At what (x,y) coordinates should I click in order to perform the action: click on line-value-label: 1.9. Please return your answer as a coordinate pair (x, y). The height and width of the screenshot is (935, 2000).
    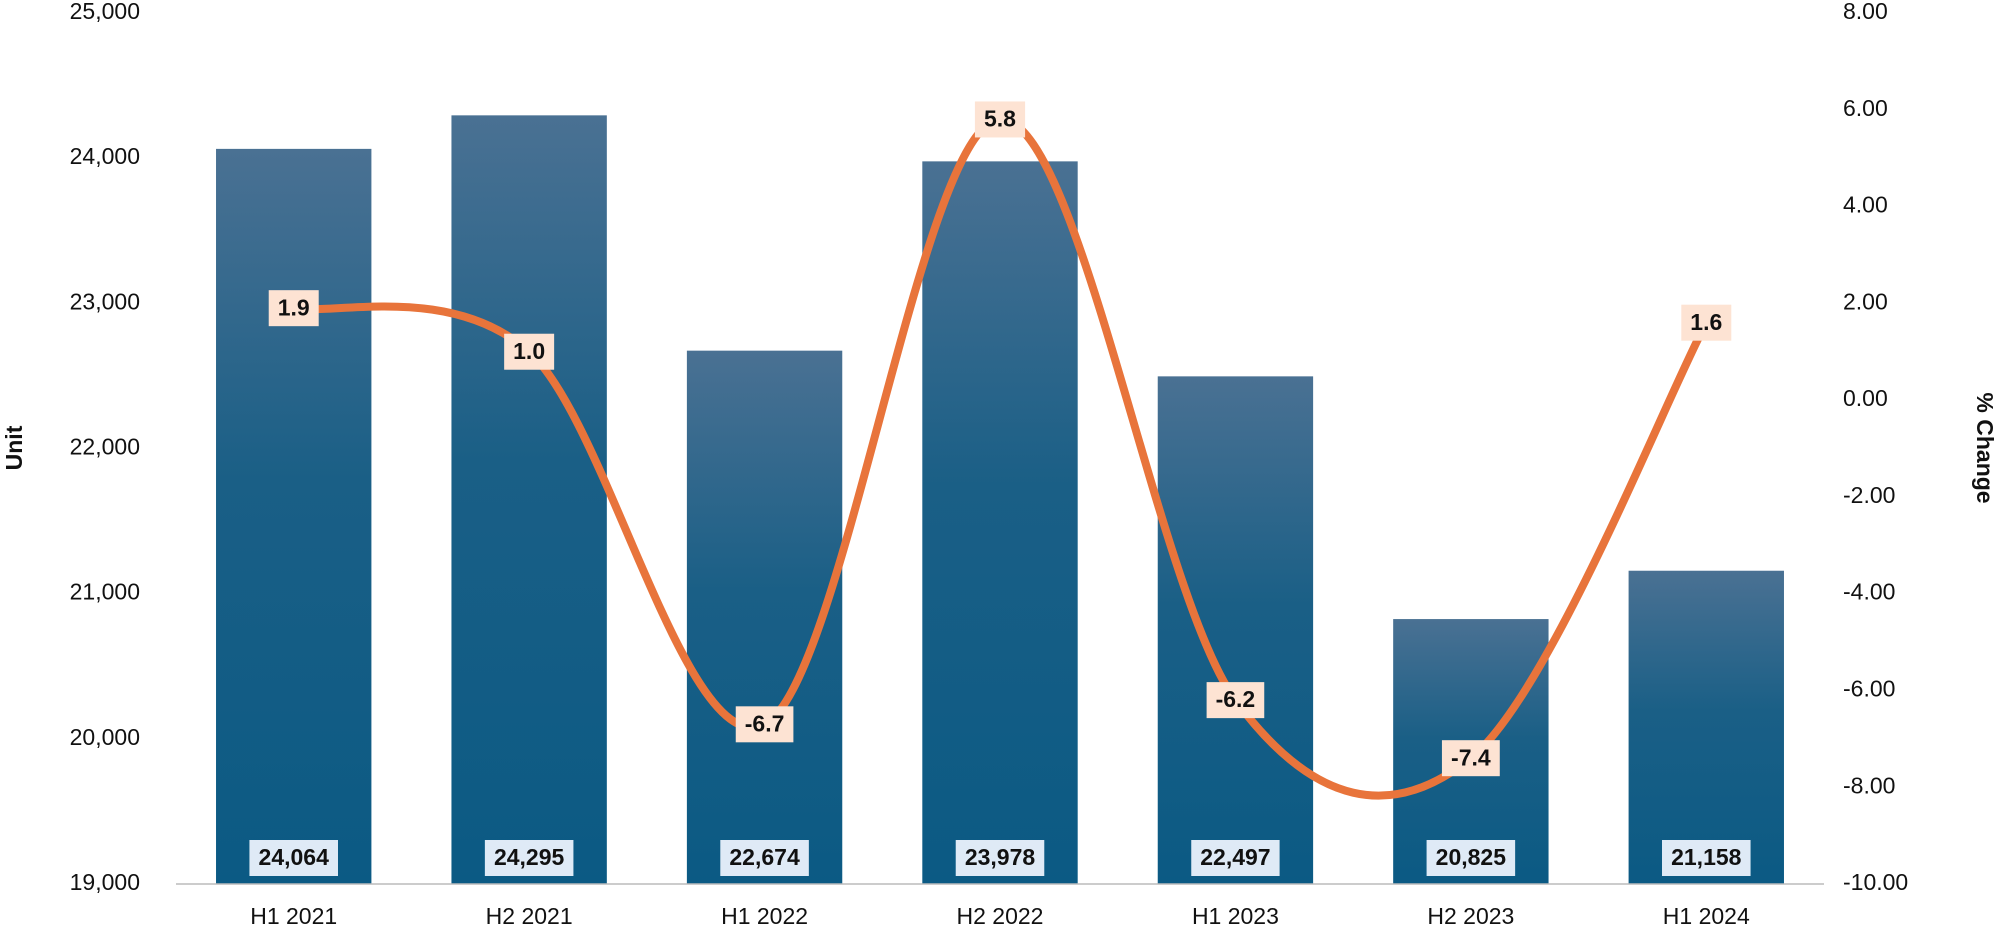
    Looking at the image, I should click on (294, 307).